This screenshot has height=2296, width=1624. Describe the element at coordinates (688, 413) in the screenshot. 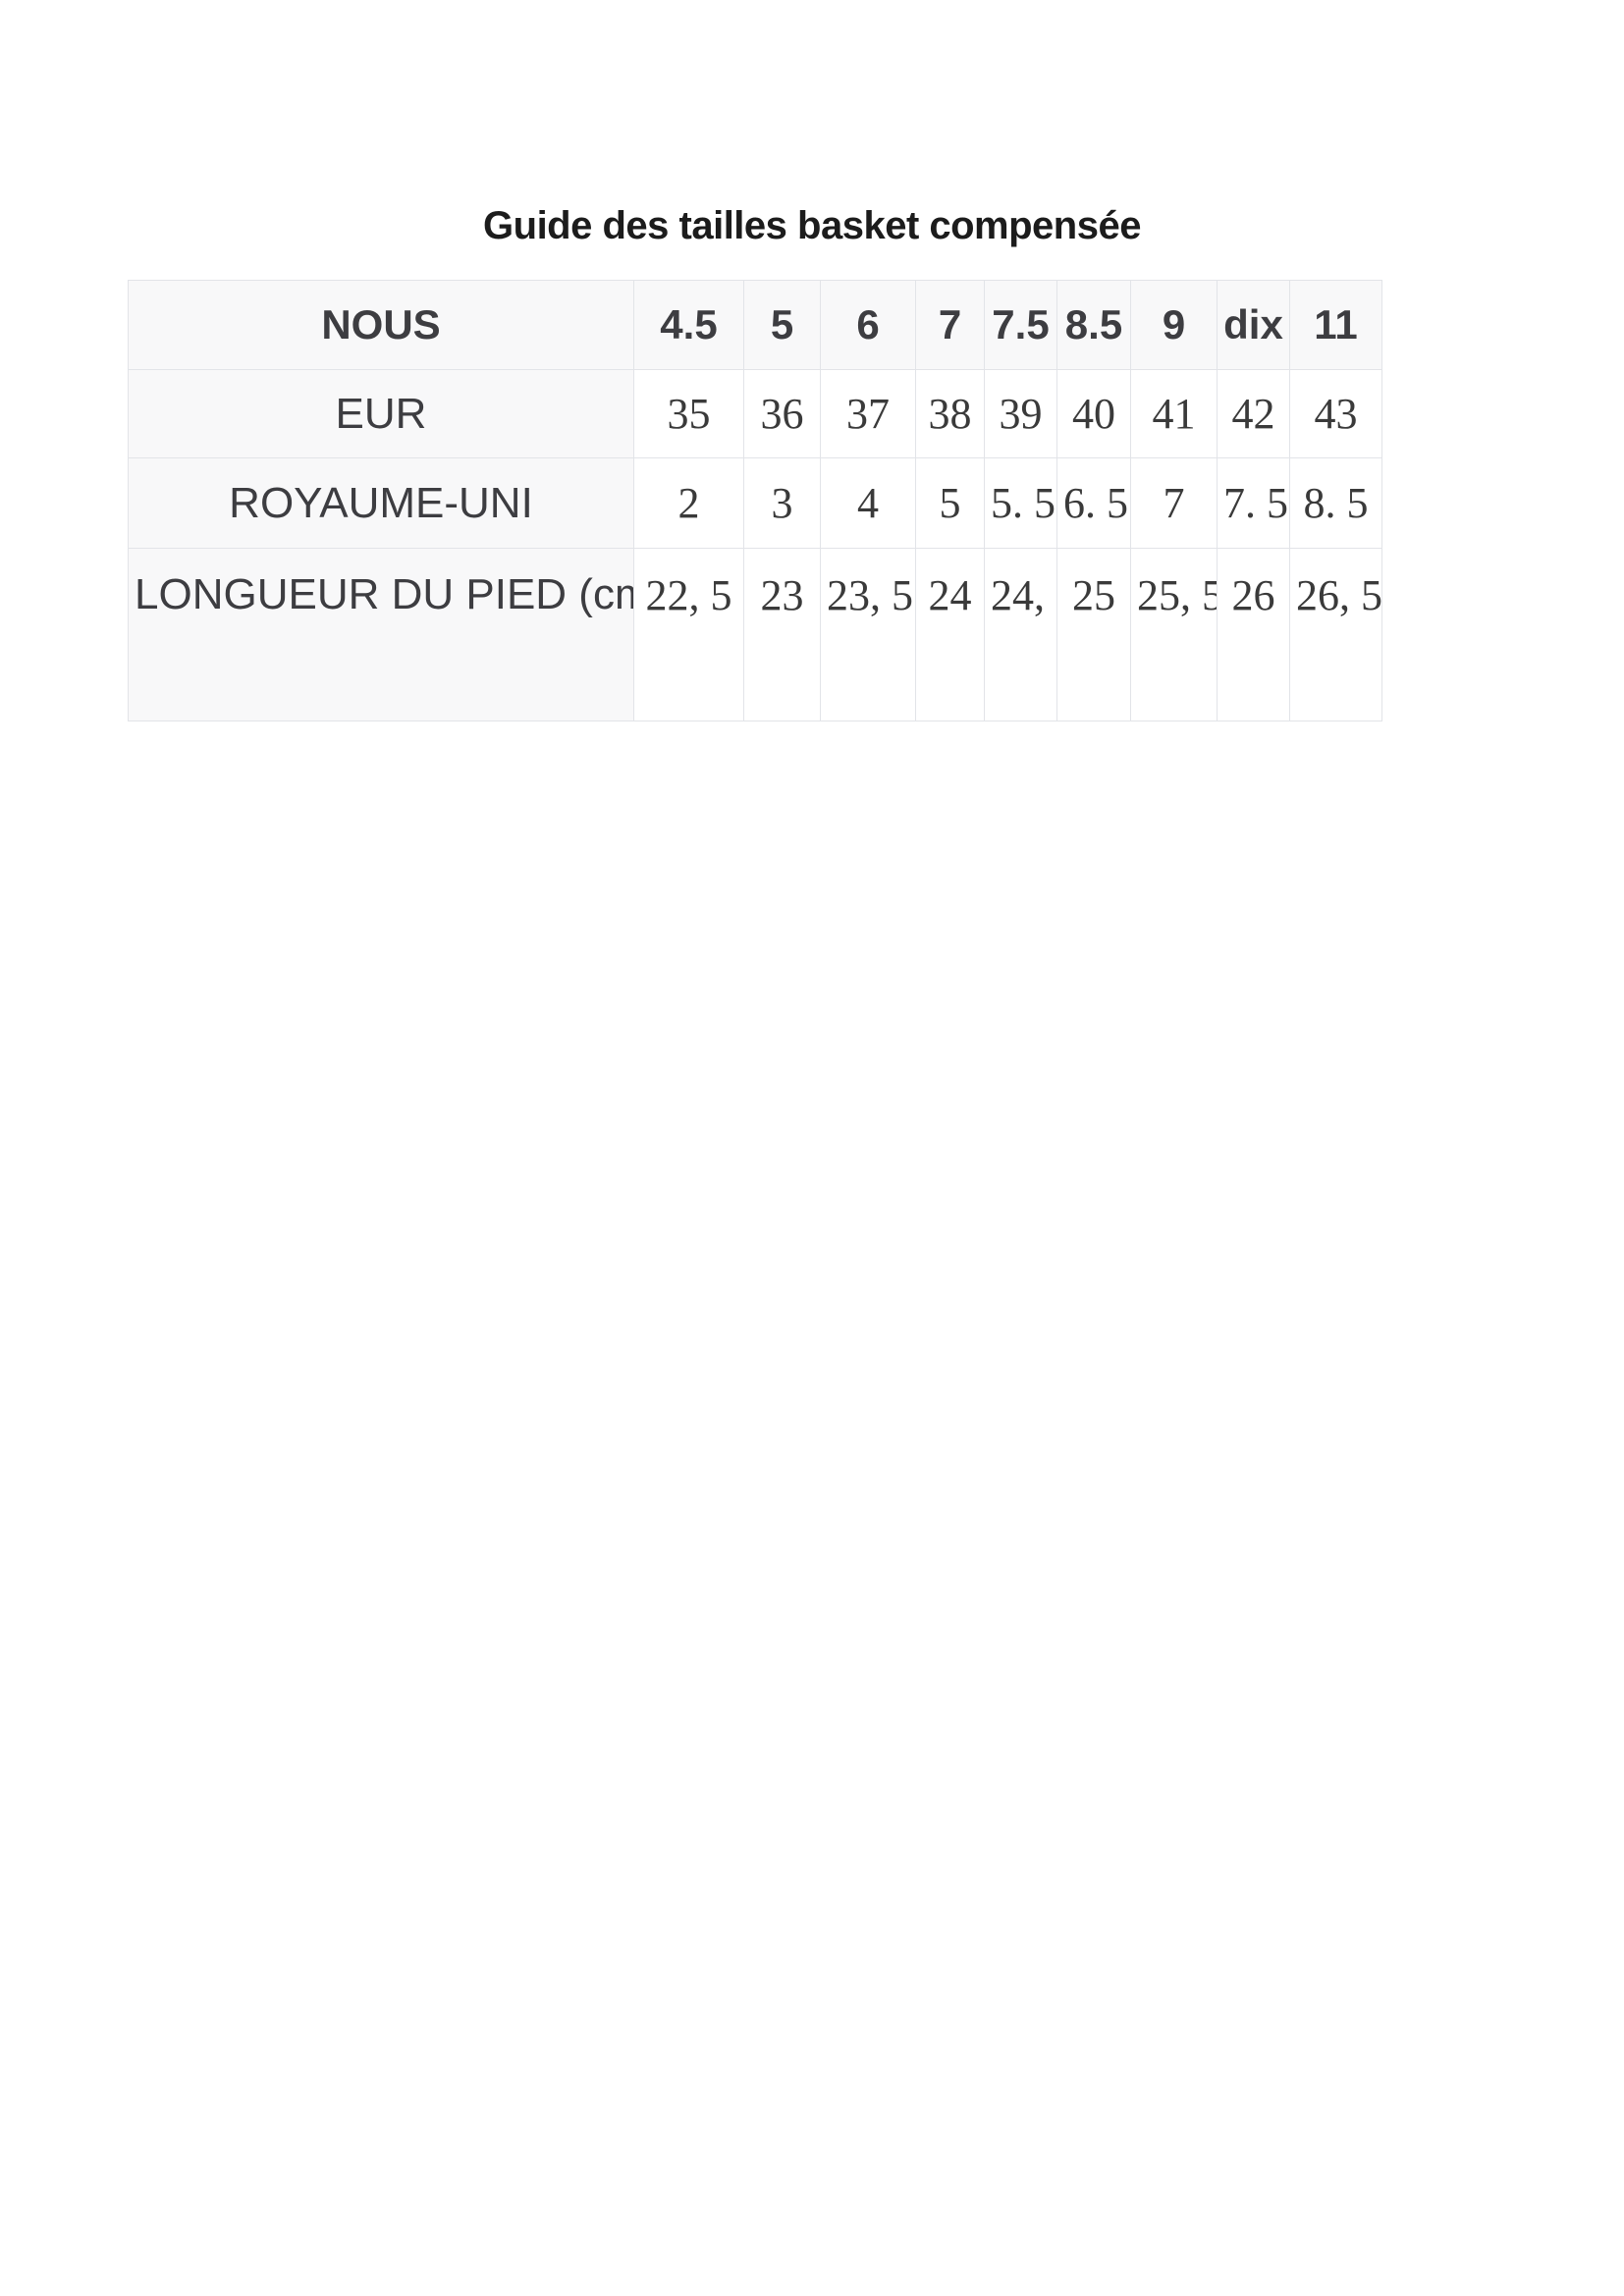

I see `table-cell: 35` at that location.